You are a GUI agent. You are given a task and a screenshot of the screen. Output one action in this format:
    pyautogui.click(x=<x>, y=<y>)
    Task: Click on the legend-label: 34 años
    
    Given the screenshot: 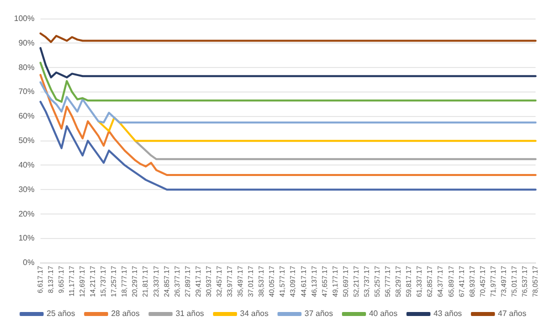 What is the action you would take?
    pyautogui.click(x=254, y=313)
    